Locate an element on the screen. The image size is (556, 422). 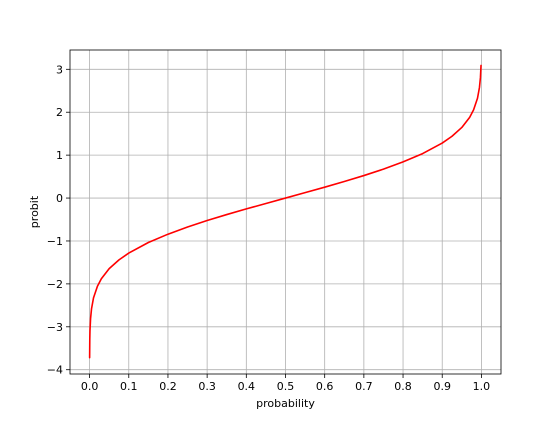
x-tick-label: 0.4 is located at coordinates (247, 386).